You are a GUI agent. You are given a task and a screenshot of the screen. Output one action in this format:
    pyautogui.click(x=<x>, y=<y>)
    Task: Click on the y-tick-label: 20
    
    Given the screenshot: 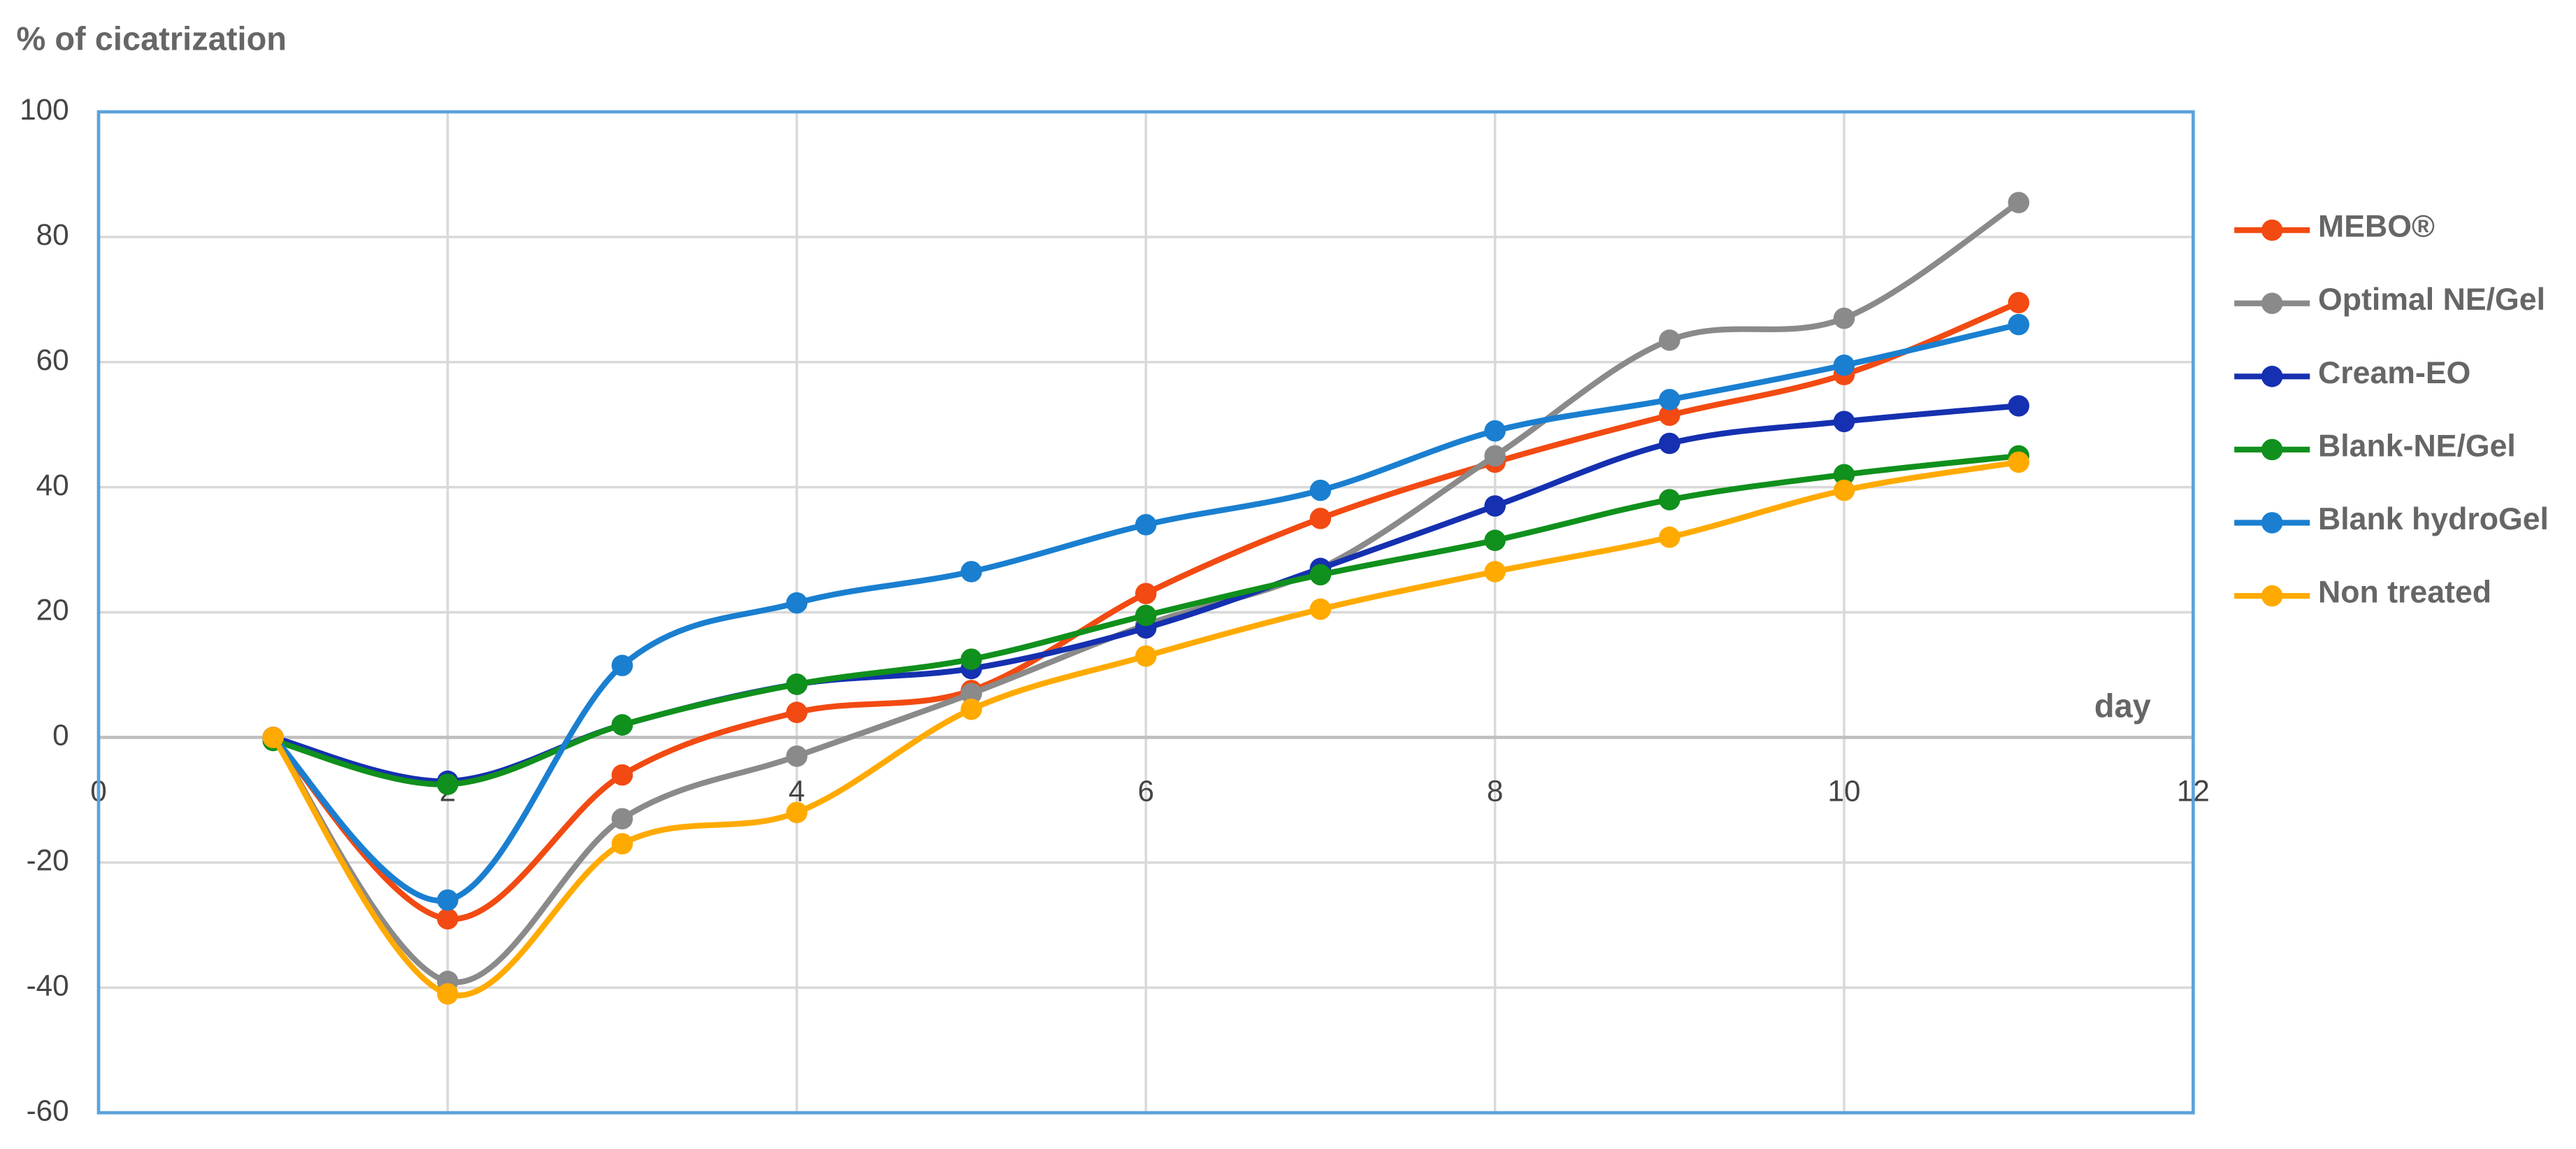 What is the action you would take?
    pyautogui.click(x=52, y=610)
    